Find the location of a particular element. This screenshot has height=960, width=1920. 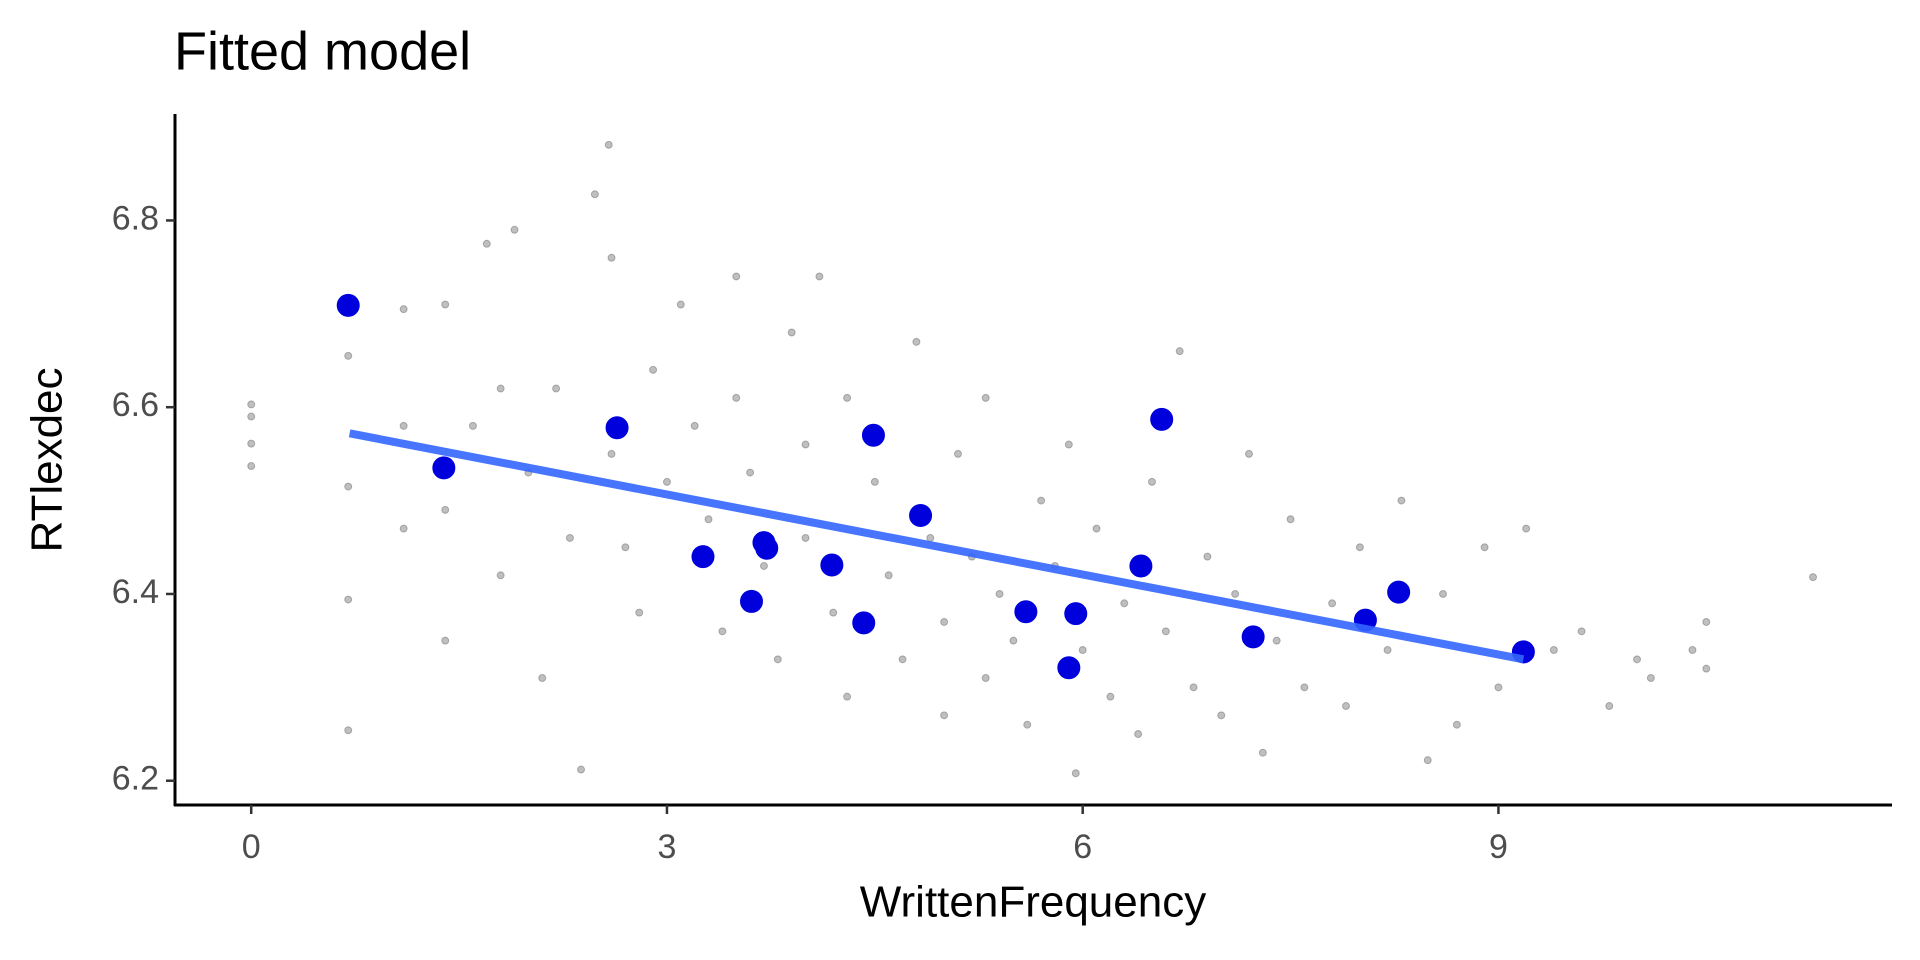

y-tick-label: 6.8 is located at coordinates (135, 218).